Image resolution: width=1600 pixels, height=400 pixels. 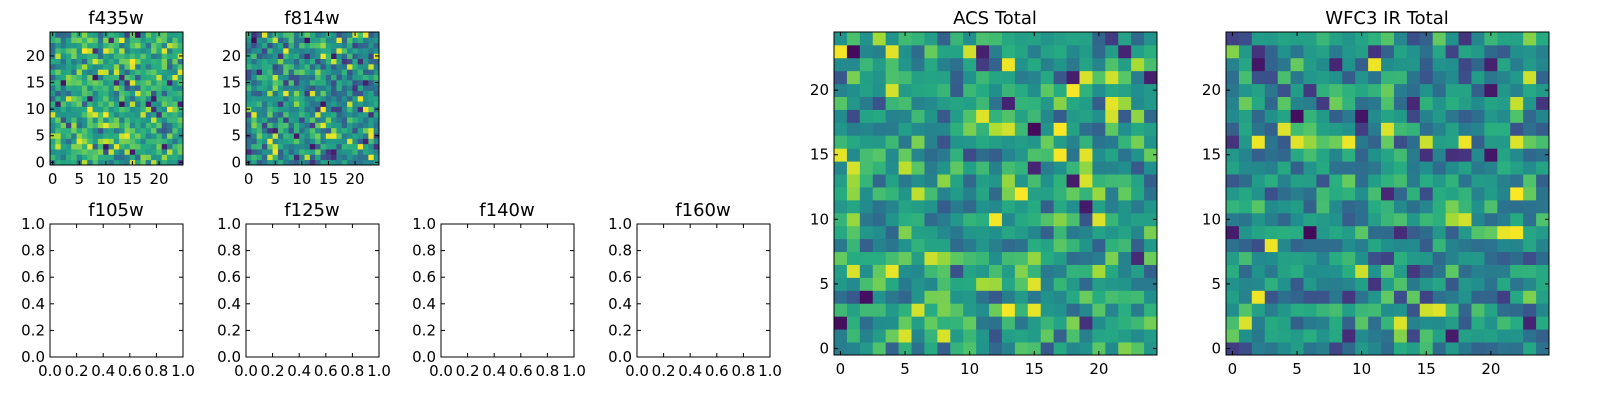 What do you see at coordinates (494, 371) in the screenshot?
I see `x-tick-label: 0.4` at bounding box center [494, 371].